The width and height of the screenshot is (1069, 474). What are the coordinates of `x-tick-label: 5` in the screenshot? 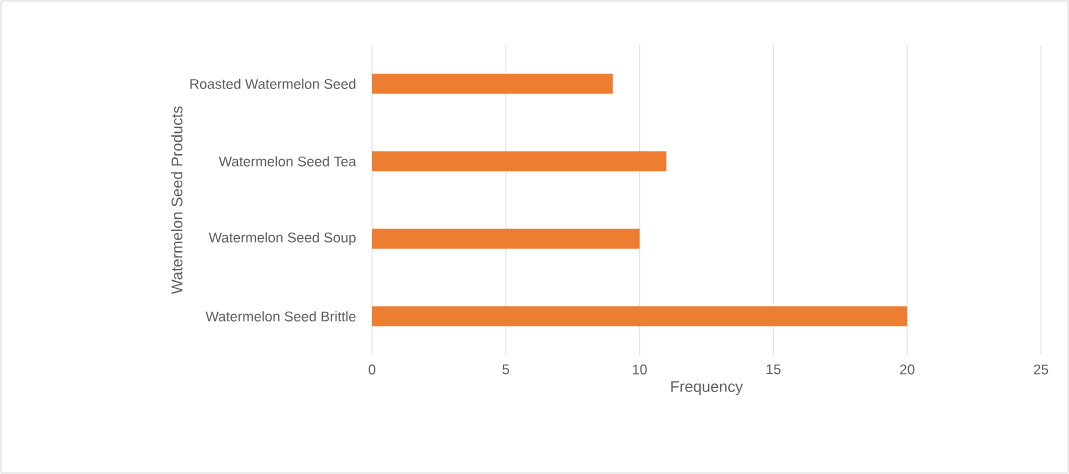 It's located at (506, 369).